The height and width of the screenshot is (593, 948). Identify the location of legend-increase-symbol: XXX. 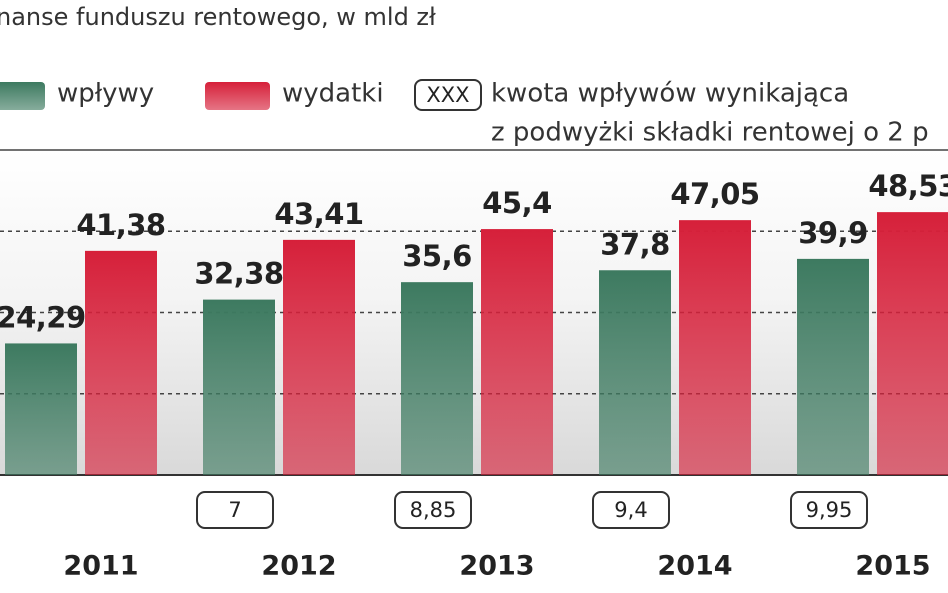
(447, 95).